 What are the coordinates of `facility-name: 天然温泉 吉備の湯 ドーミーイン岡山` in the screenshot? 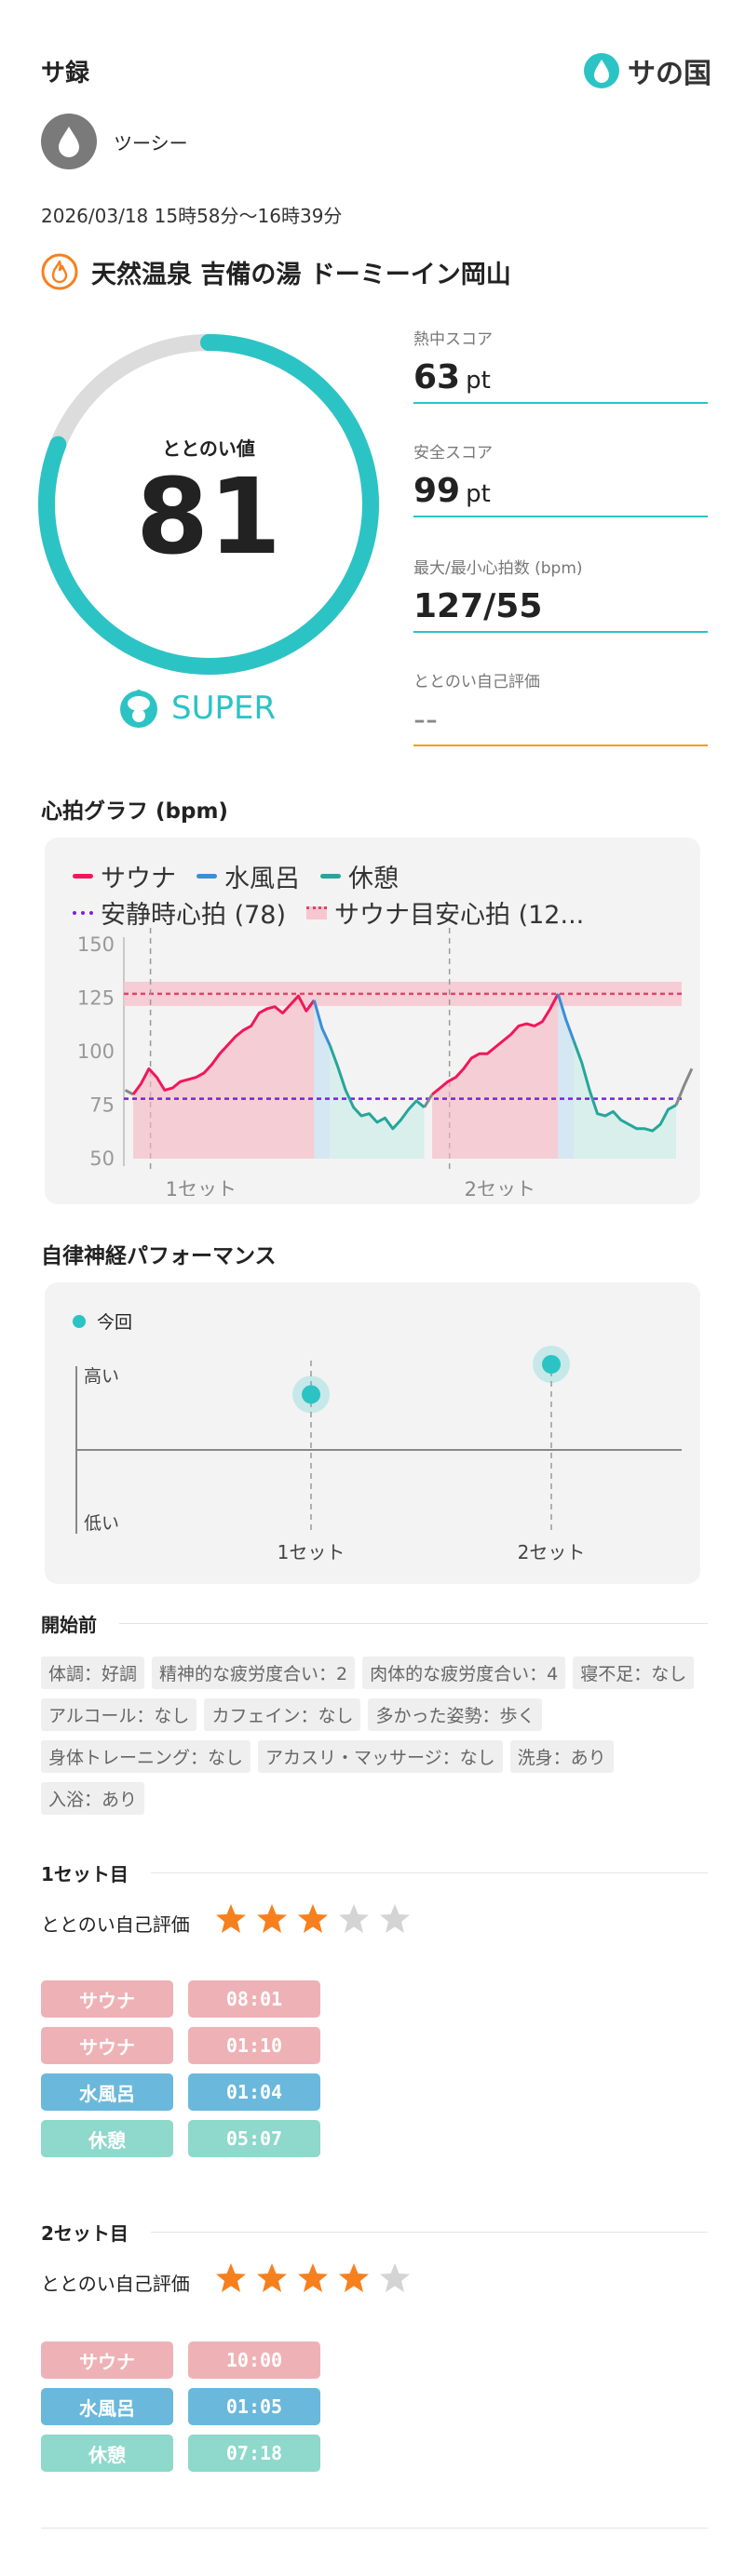 It's located at (301, 274).